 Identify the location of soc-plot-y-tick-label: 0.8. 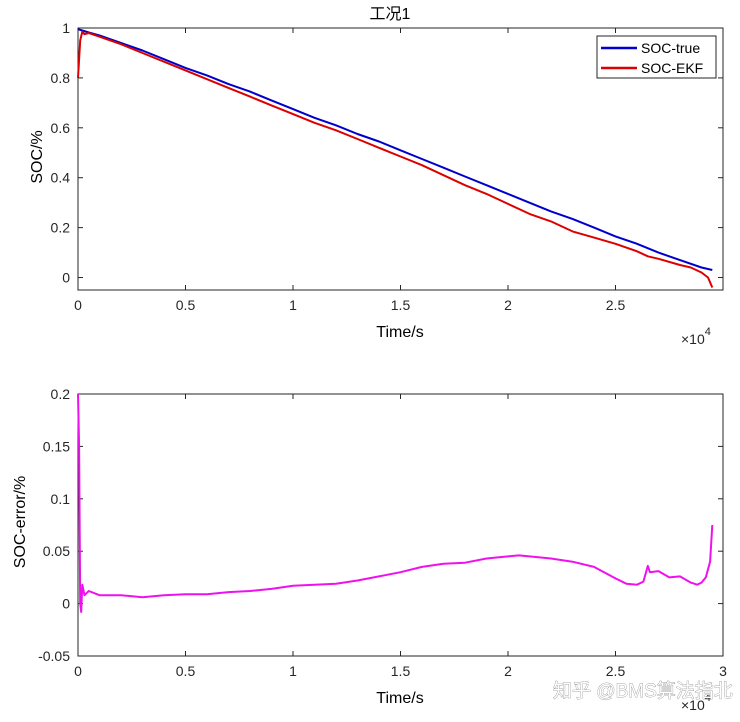
(61, 78).